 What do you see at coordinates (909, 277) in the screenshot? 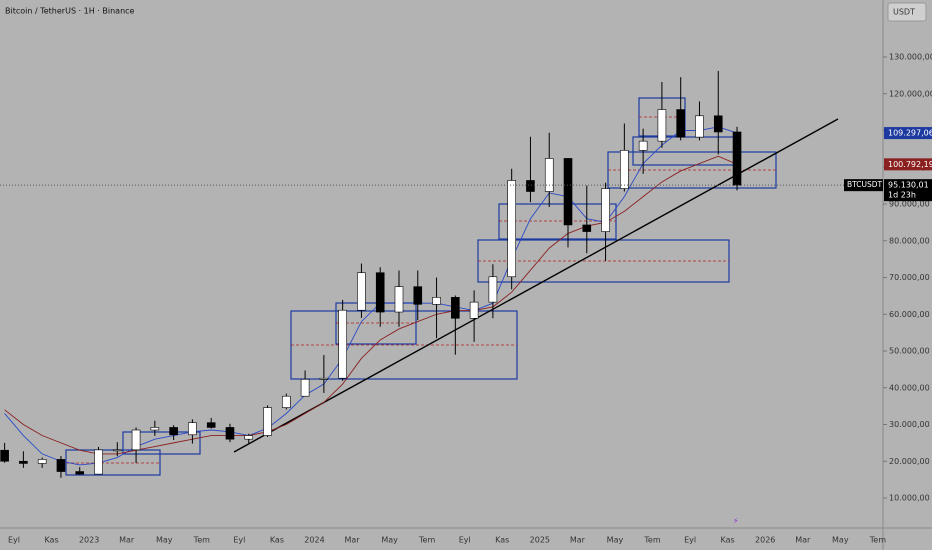
I see `y-tick-label: 70.000,00` at bounding box center [909, 277].